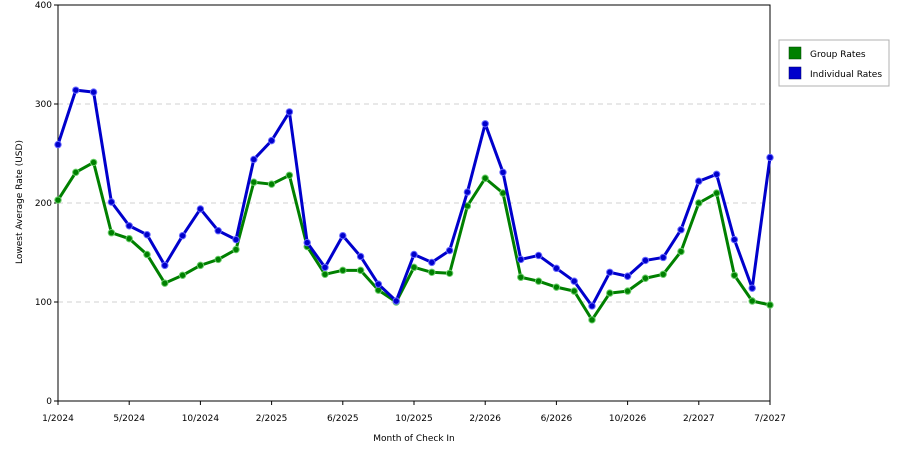 This screenshot has height=450, width=900. I want to click on y-tick-label: 200, so click(43, 204).